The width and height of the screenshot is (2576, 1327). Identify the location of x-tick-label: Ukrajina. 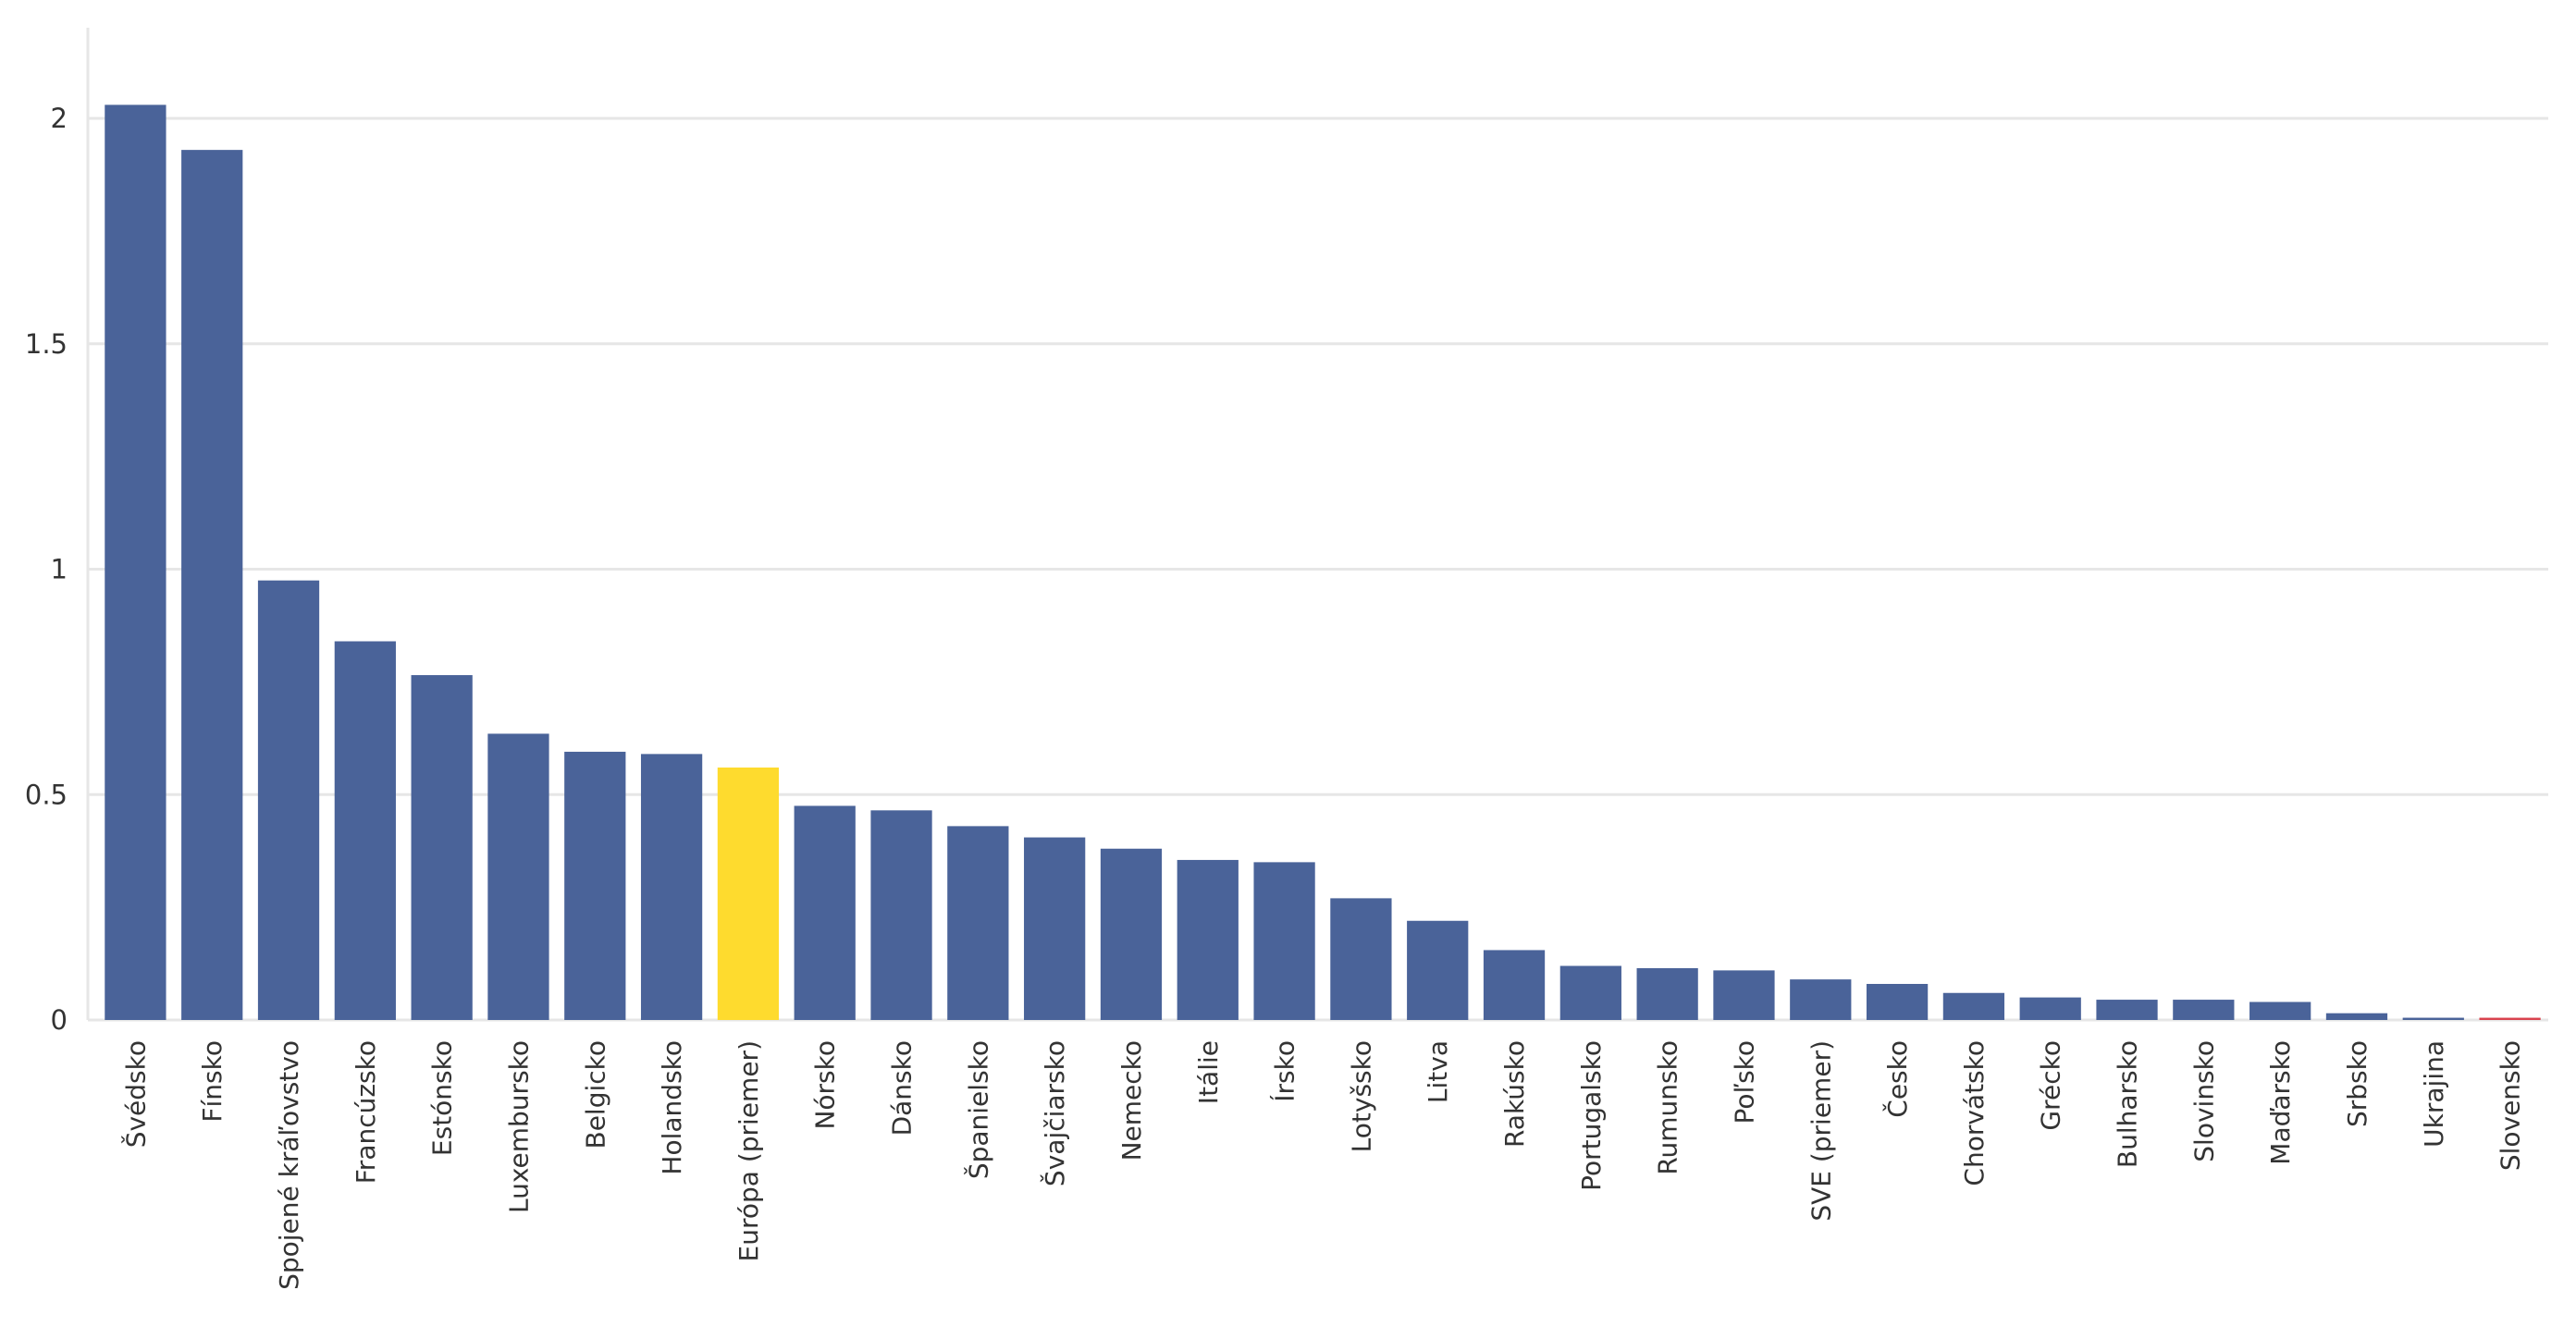
(2434, 1094).